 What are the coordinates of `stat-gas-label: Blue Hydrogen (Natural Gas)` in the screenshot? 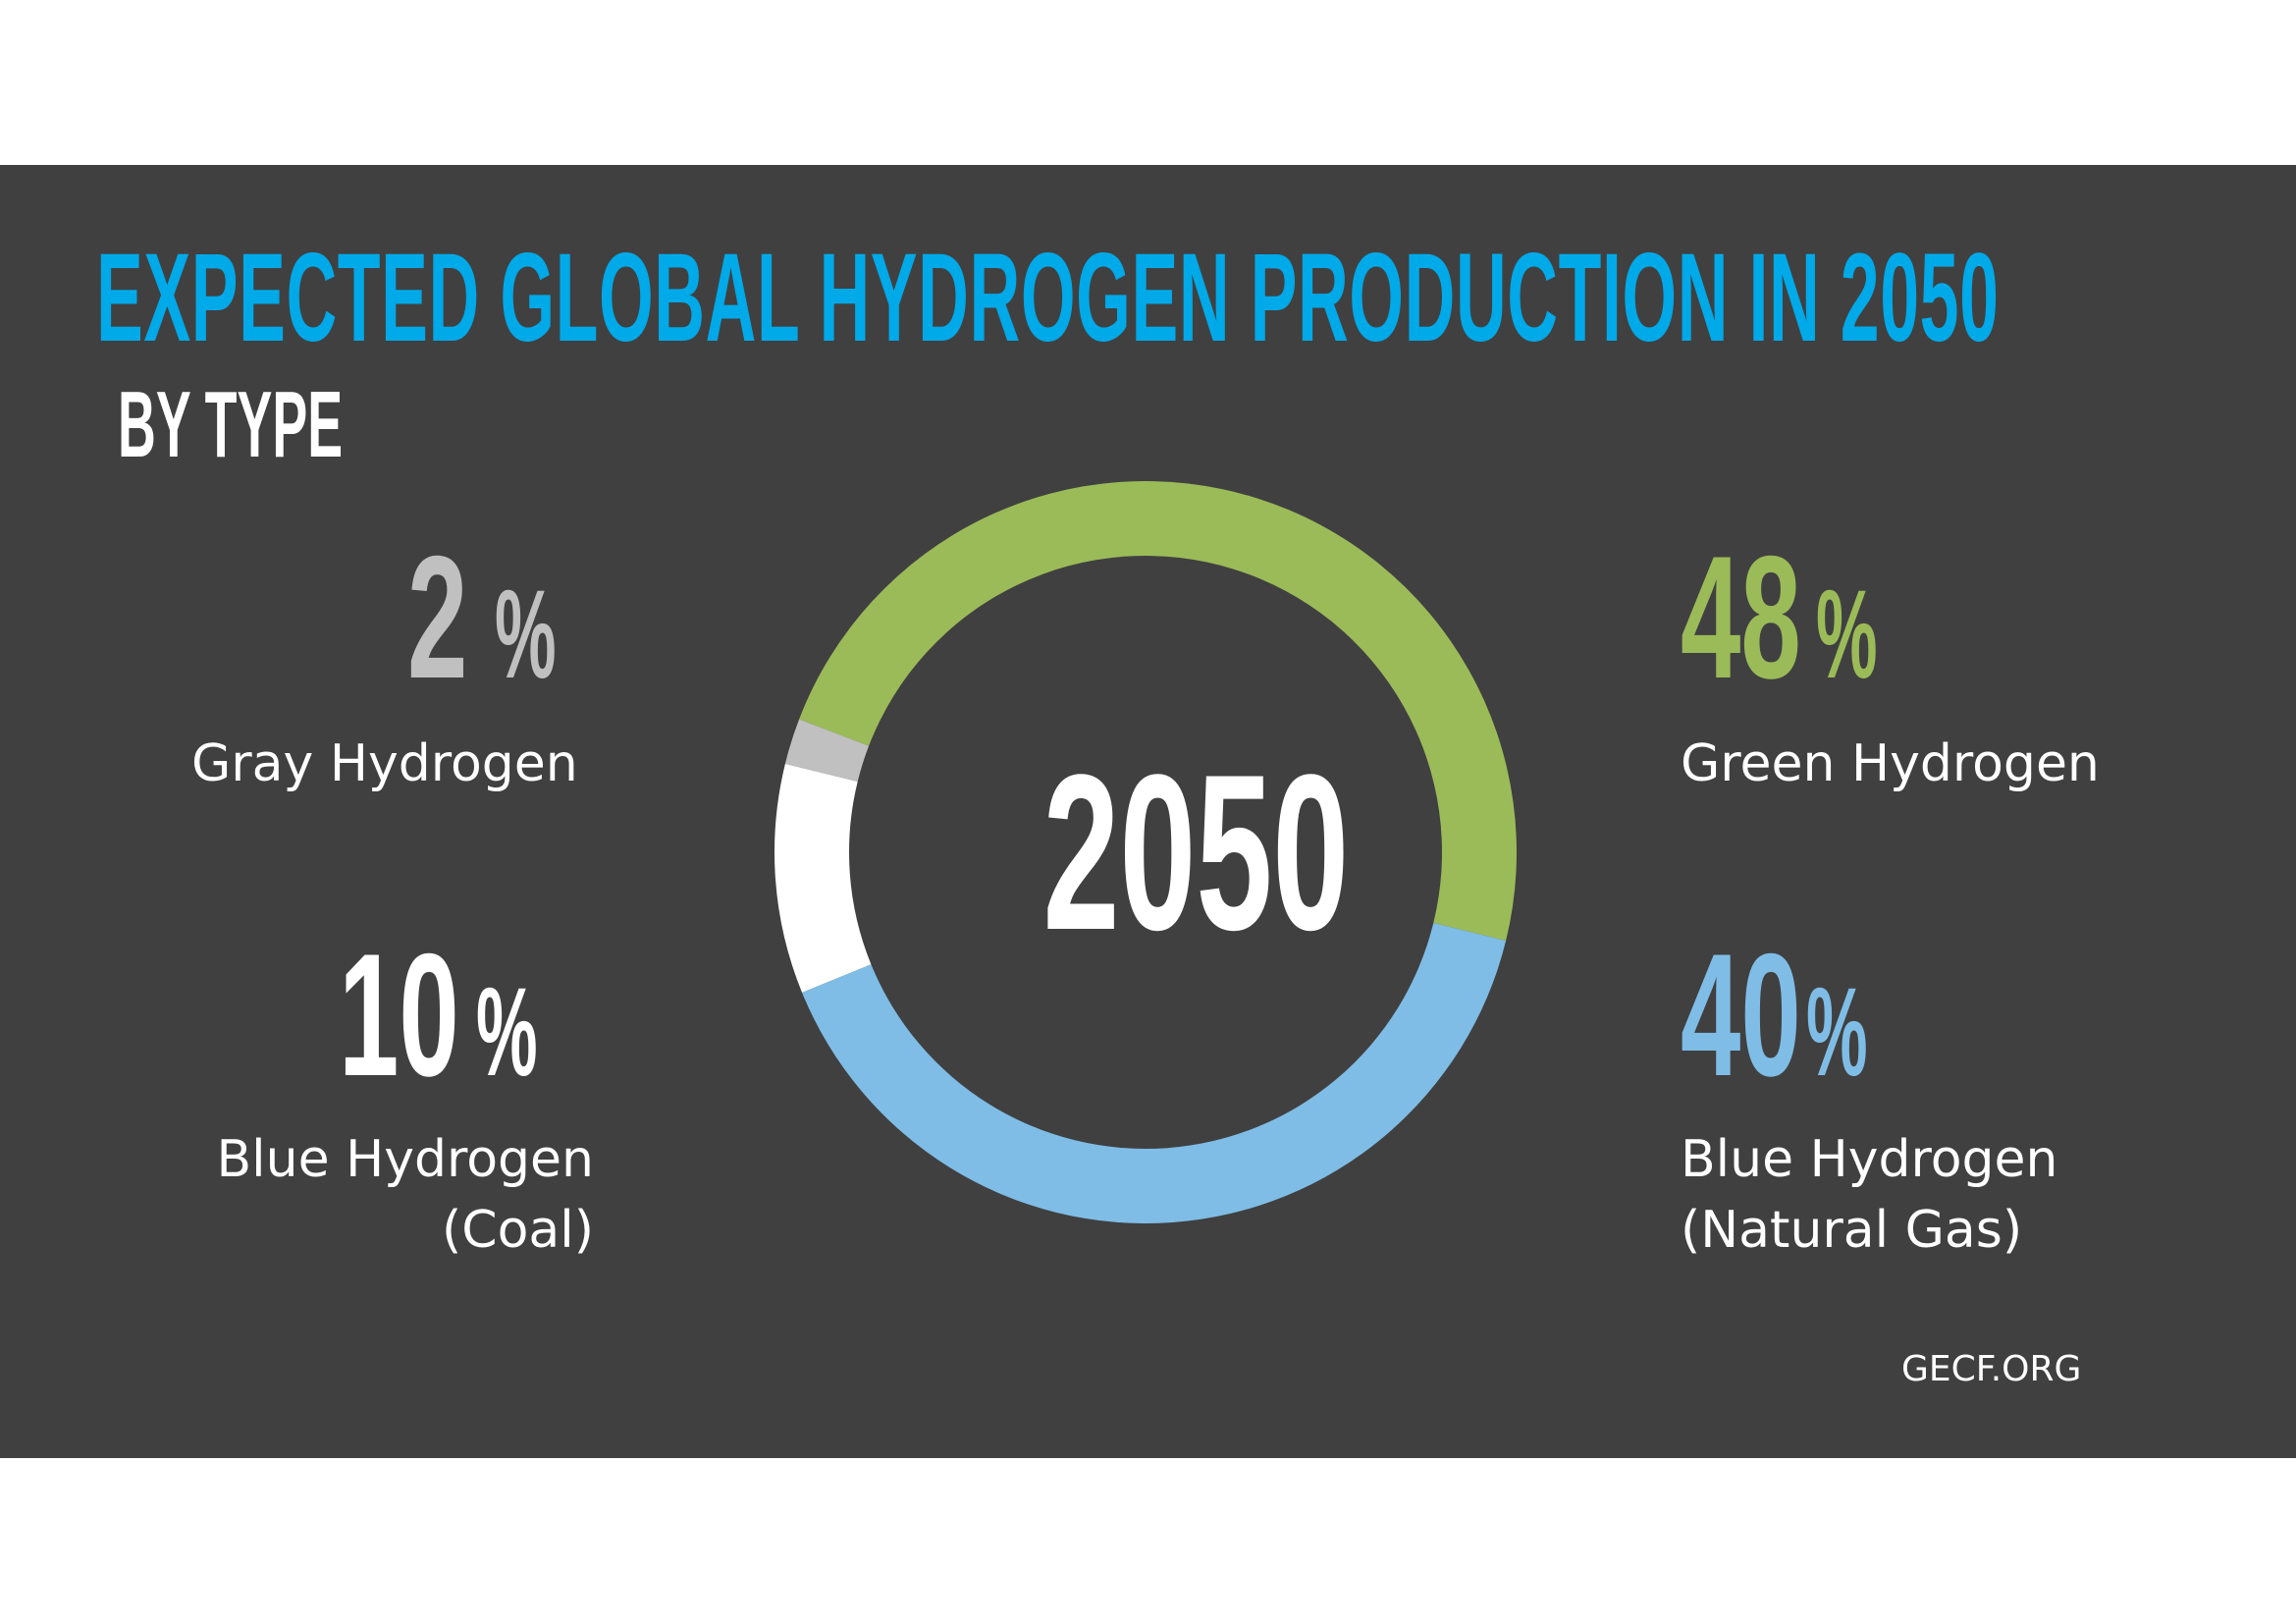 It's located at (1870, 1195).